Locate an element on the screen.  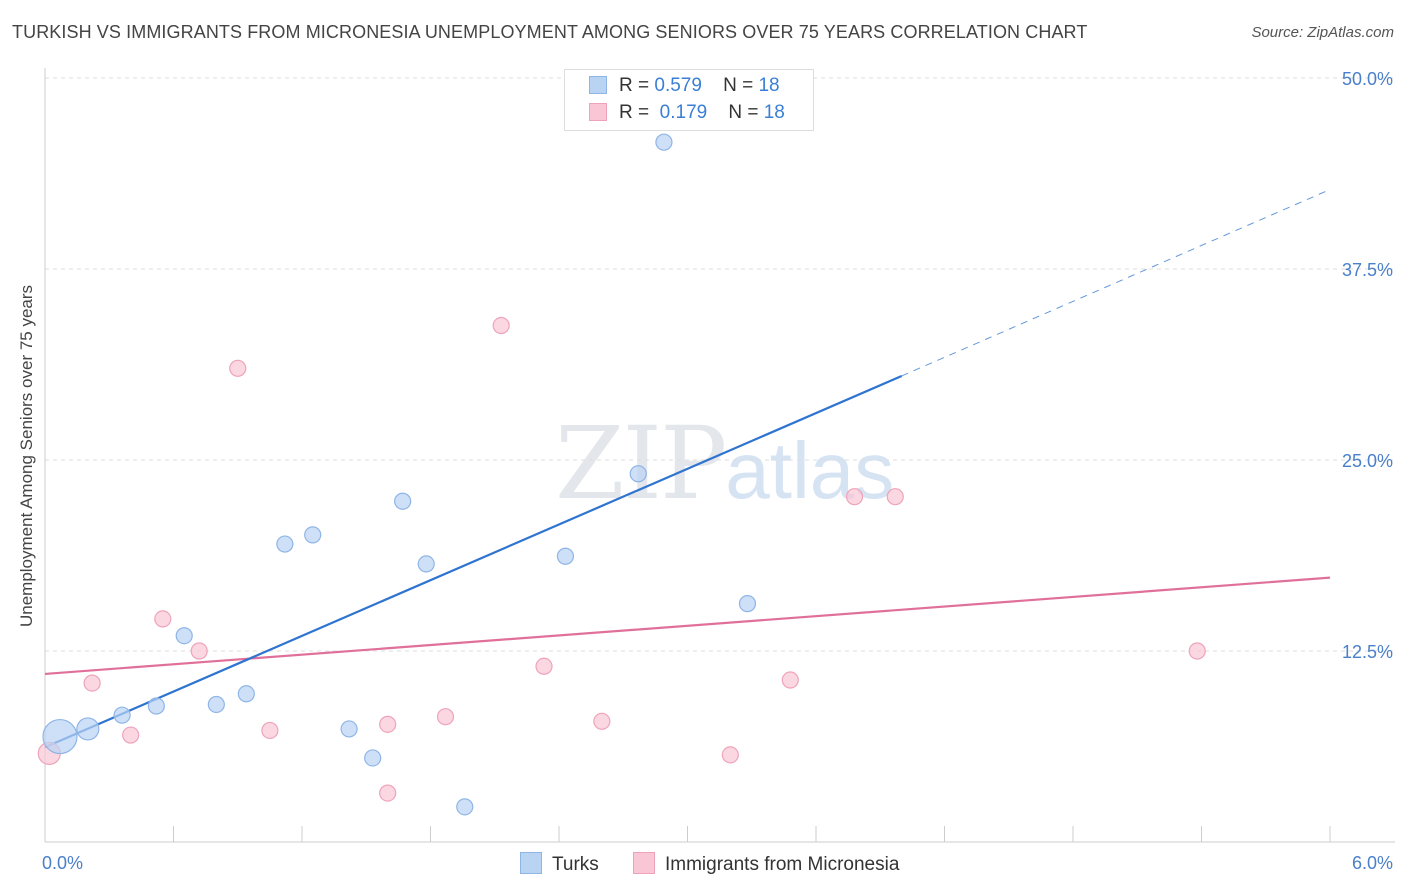
trend-line-micronesia is located at coordinates (687, 626).